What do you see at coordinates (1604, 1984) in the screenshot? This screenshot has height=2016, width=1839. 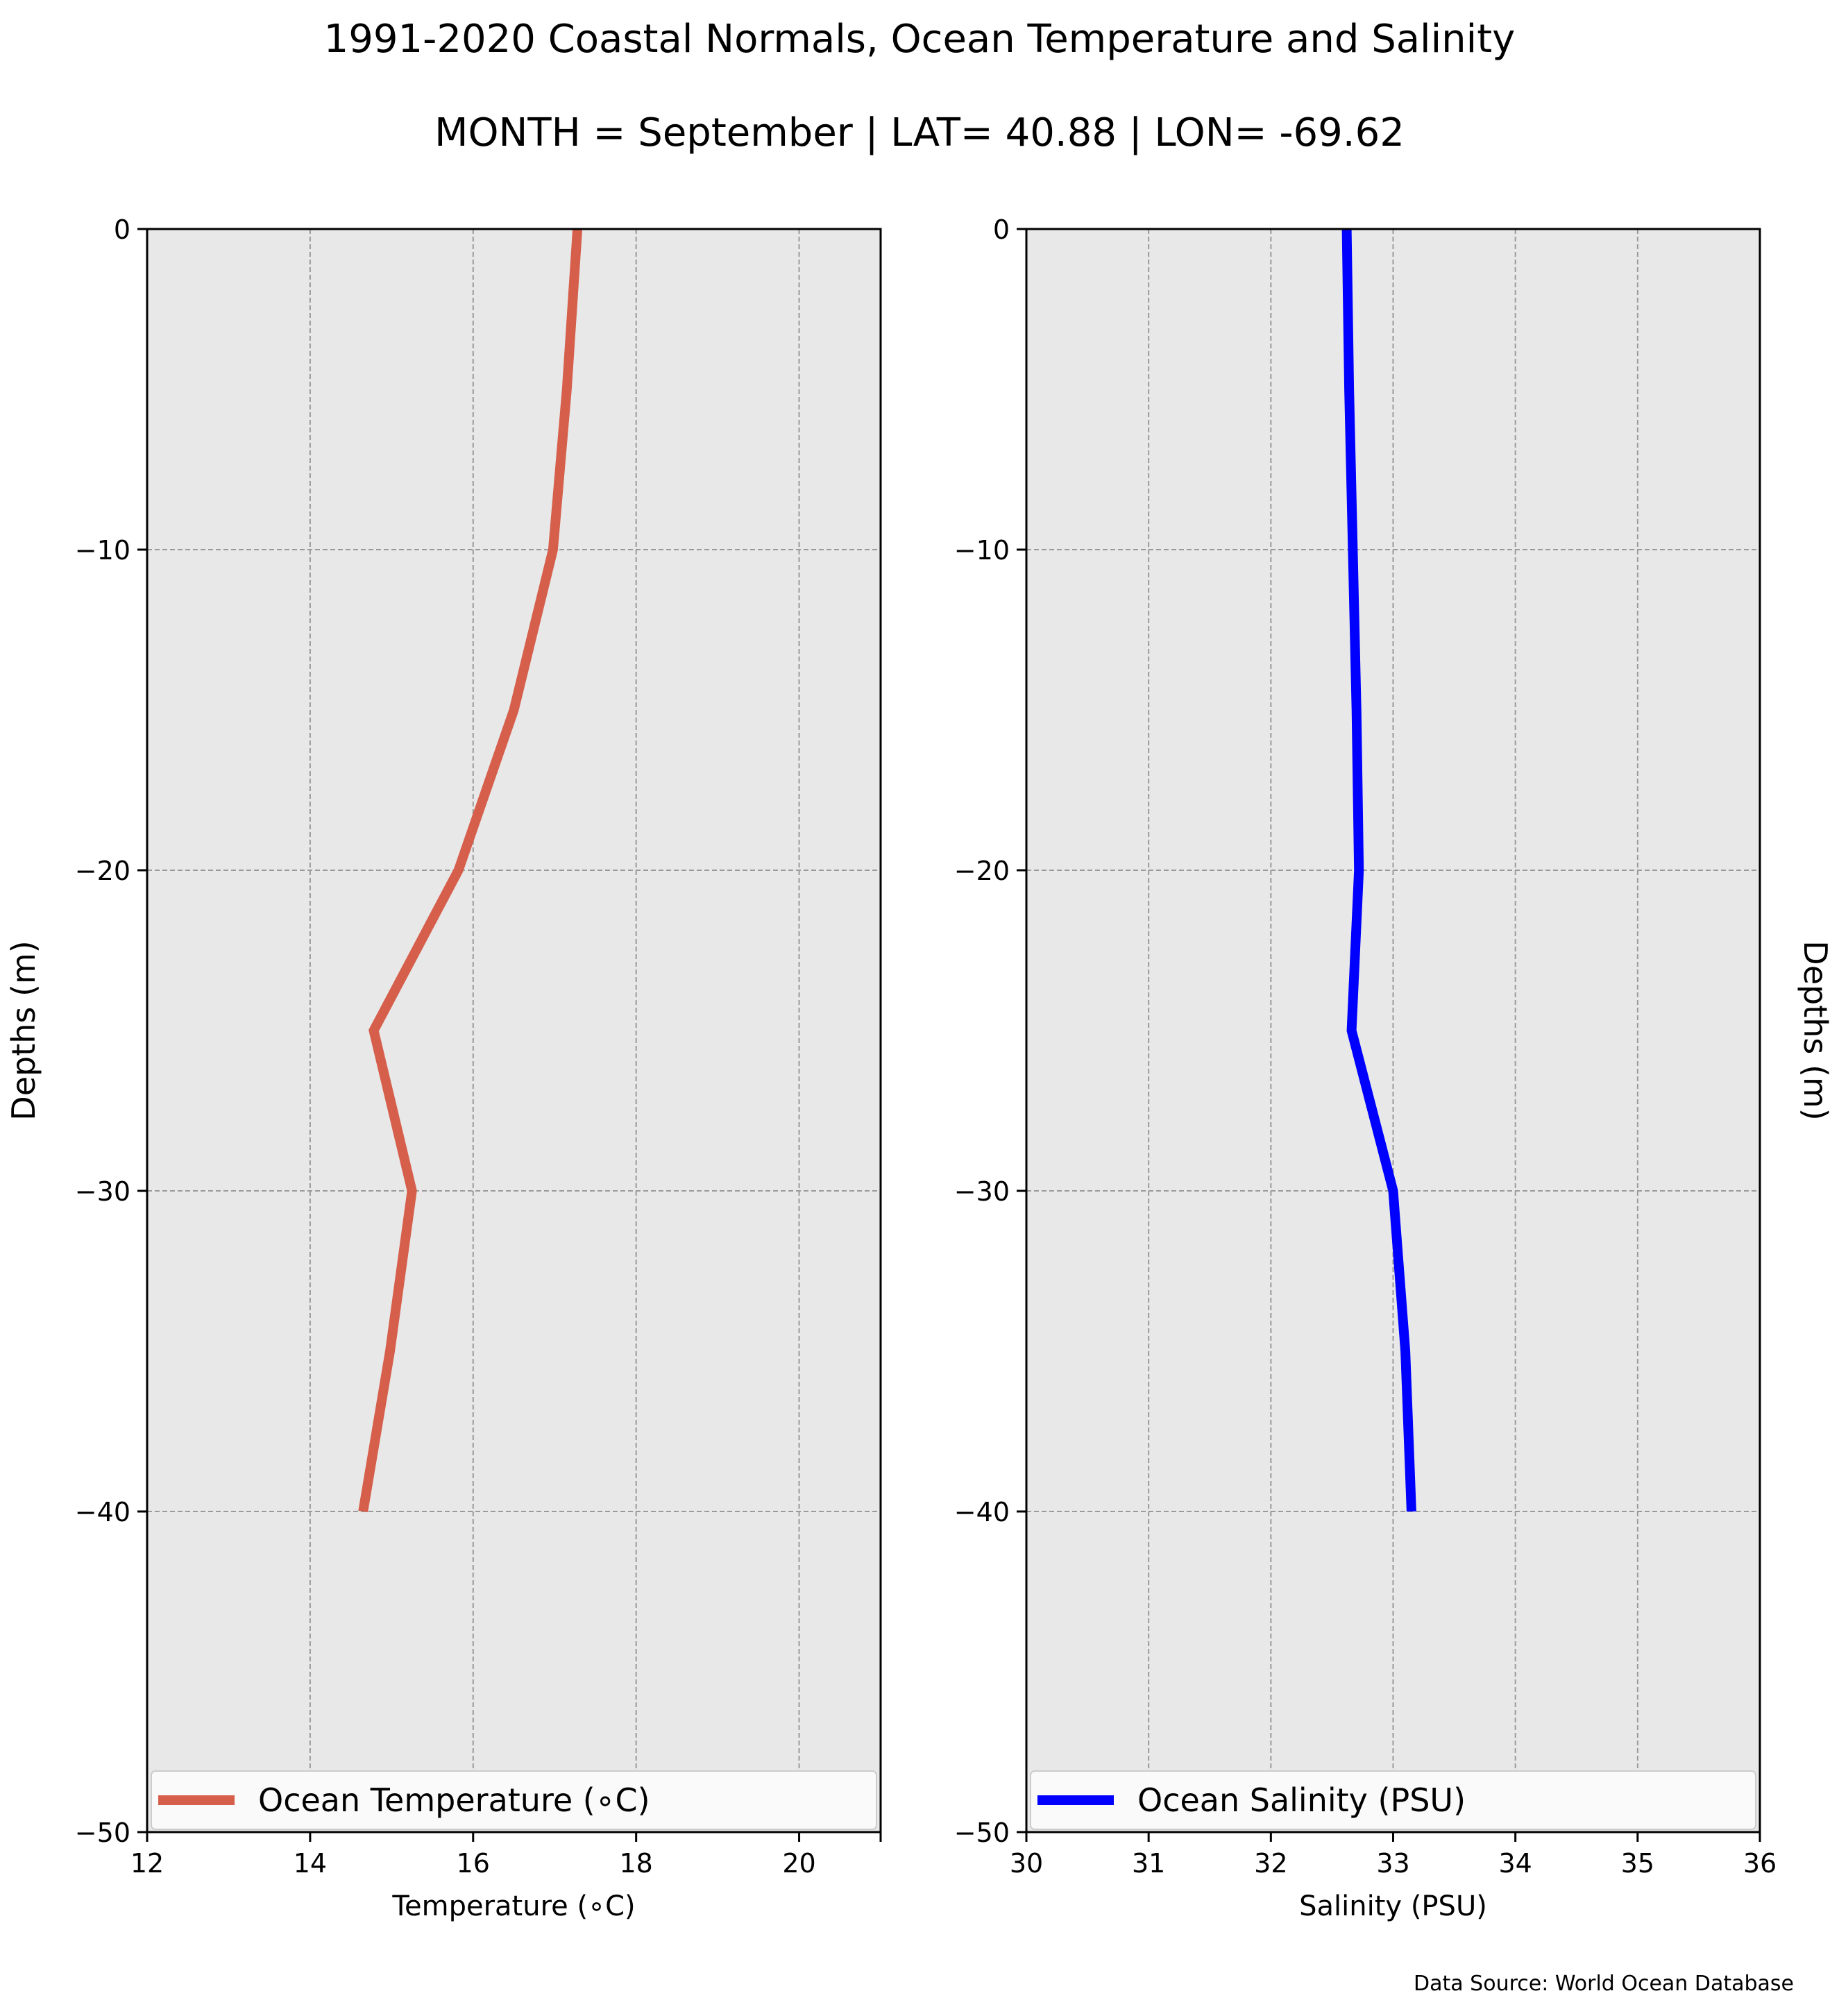 I see `data-source-note: Data Source: World Ocean Database` at bounding box center [1604, 1984].